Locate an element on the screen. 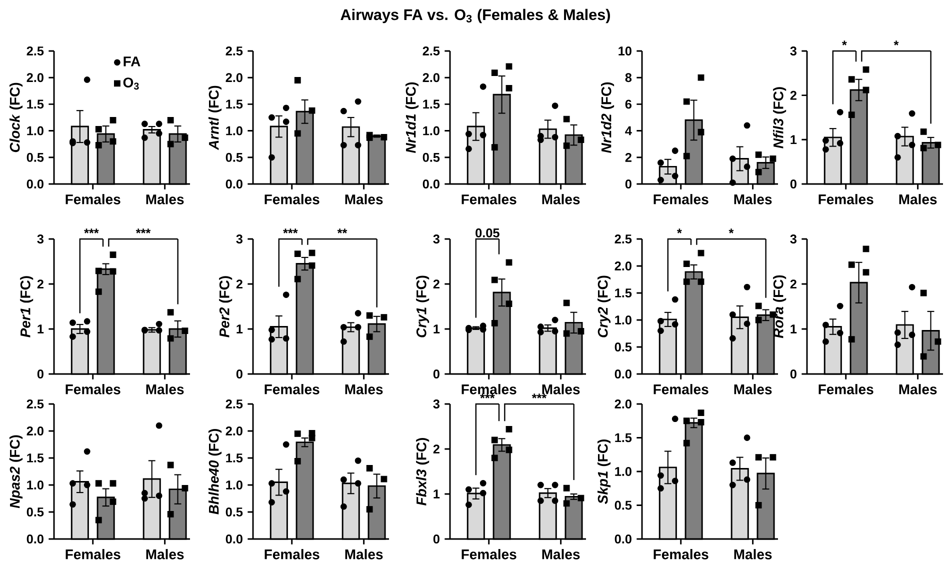 Image resolution: width=951 pixels, height=561 pixels. y-axis-title: Per2 (FC) is located at coordinates (225, 307).